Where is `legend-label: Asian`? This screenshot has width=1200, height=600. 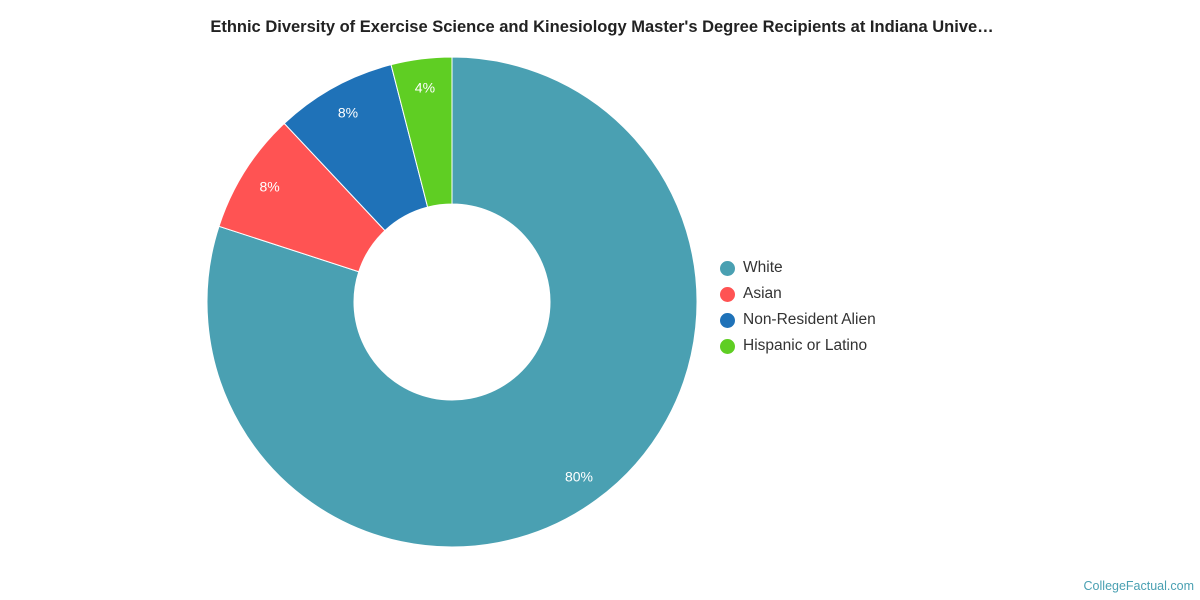
legend-label: Asian is located at coordinates (762, 293).